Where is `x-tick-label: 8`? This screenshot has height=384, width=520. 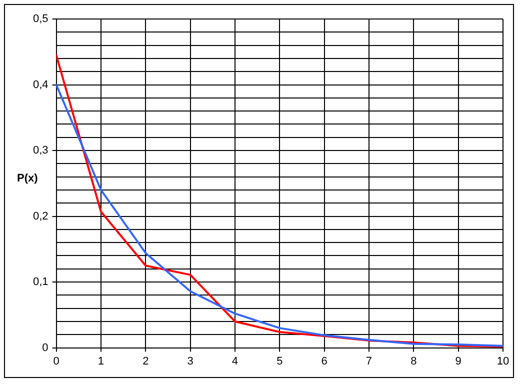
x-tick-label: 8 is located at coordinates (413, 361).